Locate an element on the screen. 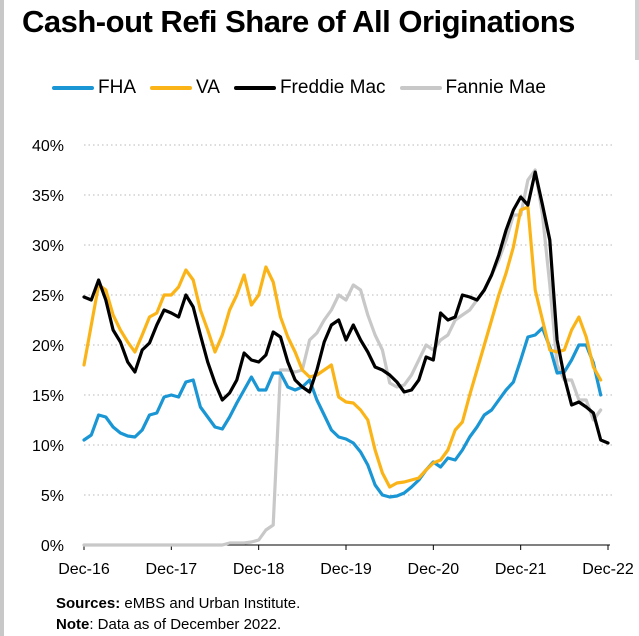 The image size is (639, 636). x-tick-label: Dec-18 is located at coordinates (259, 569).